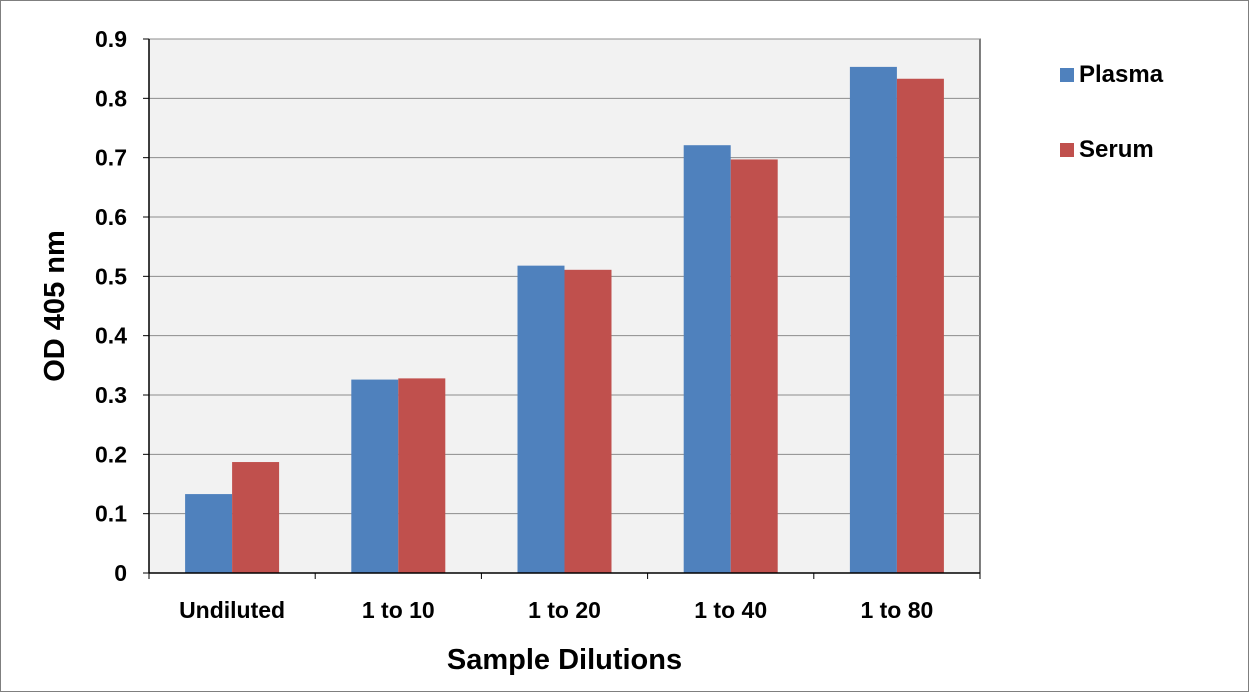 This screenshot has height=696, width=1249. I want to click on y-tick-label: 0, so click(120, 573).